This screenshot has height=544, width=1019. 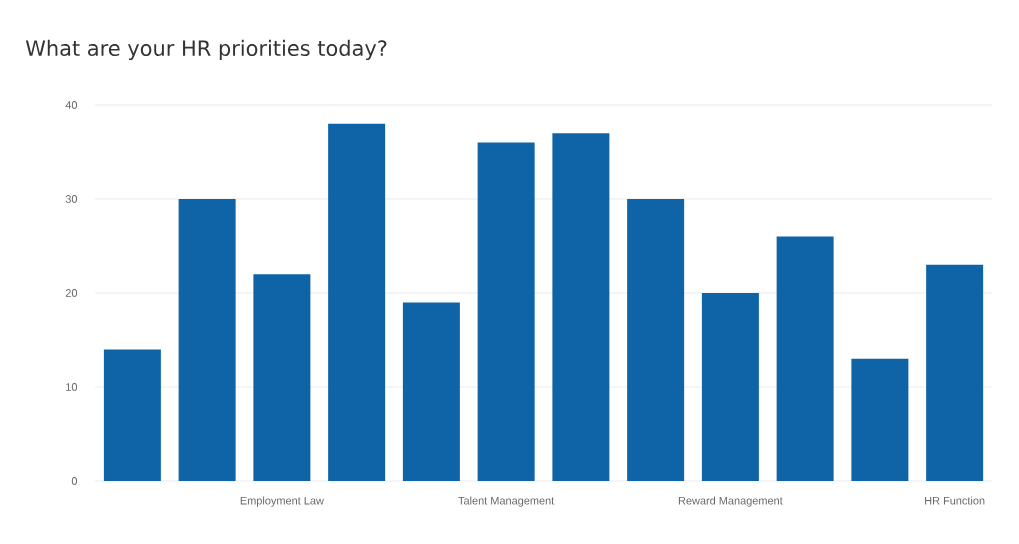 What do you see at coordinates (74, 481) in the screenshot?
I see `y-tick-label: 0` at bounding box center [74, 481].